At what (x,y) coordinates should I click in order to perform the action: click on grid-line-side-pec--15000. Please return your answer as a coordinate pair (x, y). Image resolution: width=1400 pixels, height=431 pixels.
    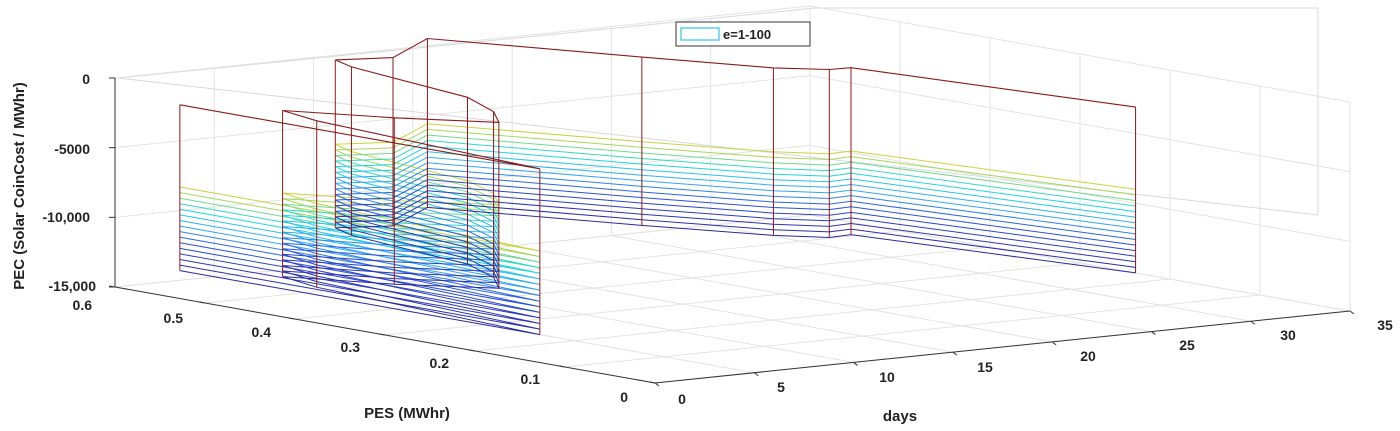
    Looking at the image, I should click on (1080, 263).